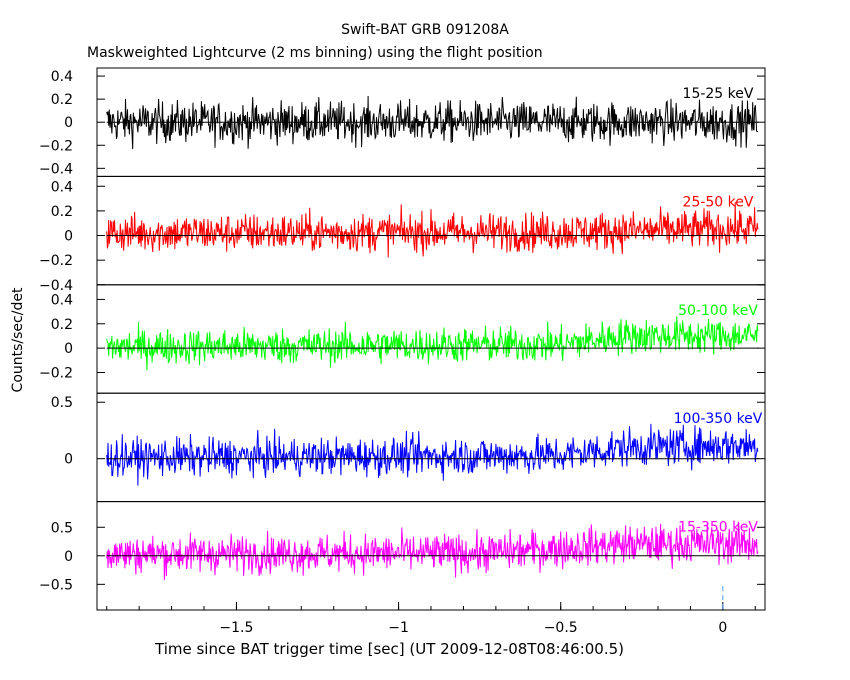 The width and height of the screenshot is (850, 680). Describe the element at coordinates (68, 349) in the screenshot. I see `y-tick-label-2-1: 0` at that location.